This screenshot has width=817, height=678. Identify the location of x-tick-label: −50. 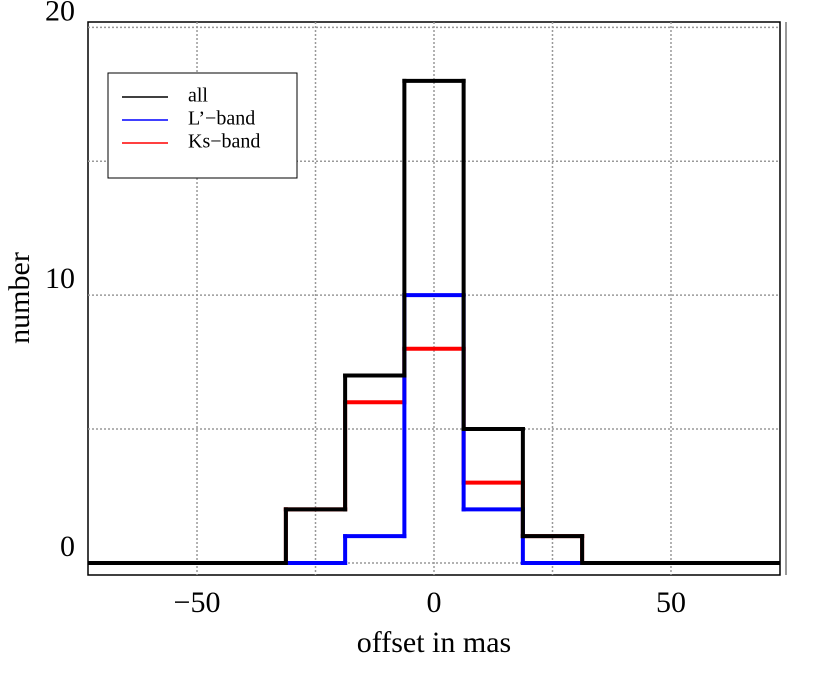
(197, 602).